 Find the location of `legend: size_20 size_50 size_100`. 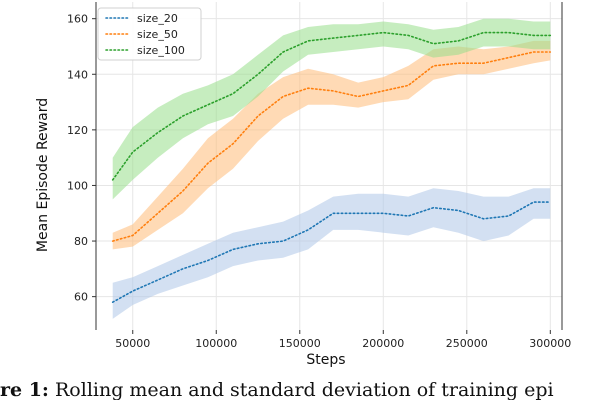

legend: size_20 size_50 size_100 is located at coordinates (149, 34).